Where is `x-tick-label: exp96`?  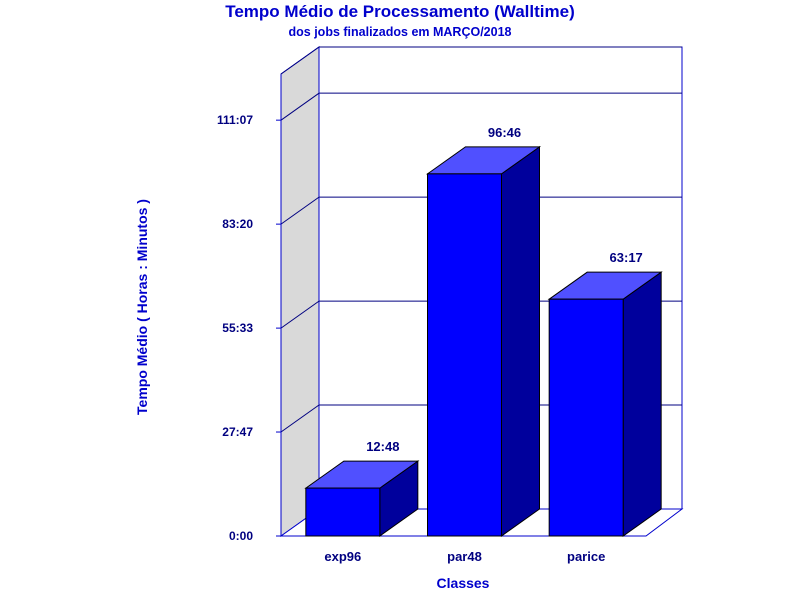 x-tick-label: exp96 is located at coordinates (342, 556).